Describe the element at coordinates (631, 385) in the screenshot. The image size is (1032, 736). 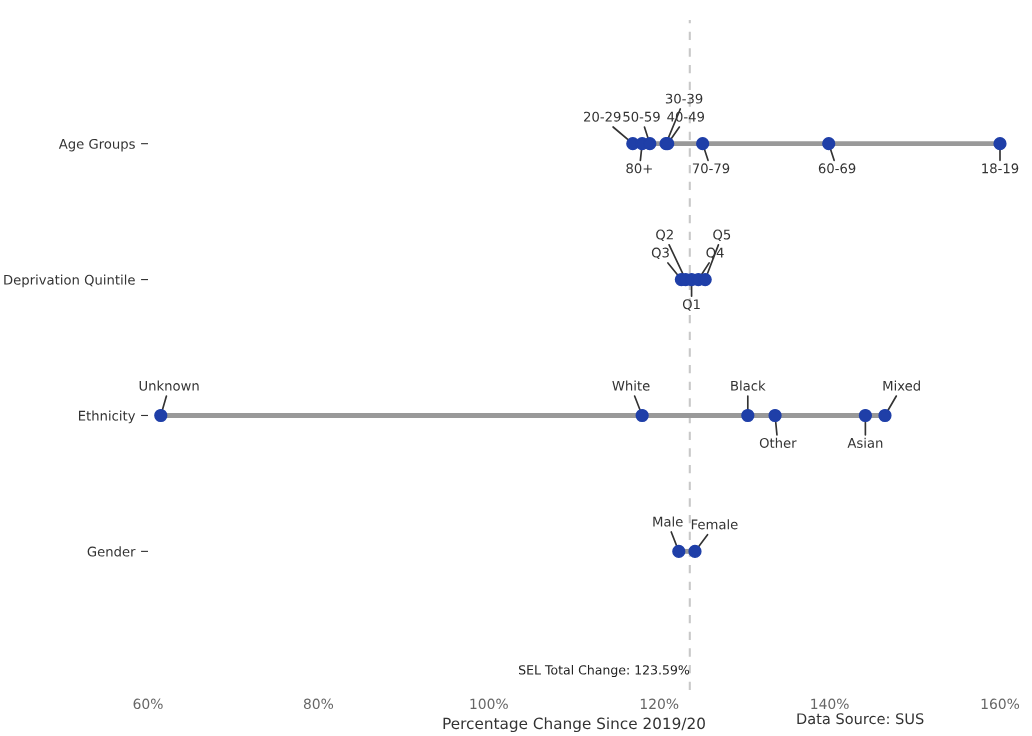
I see `series-label: White` at that location.